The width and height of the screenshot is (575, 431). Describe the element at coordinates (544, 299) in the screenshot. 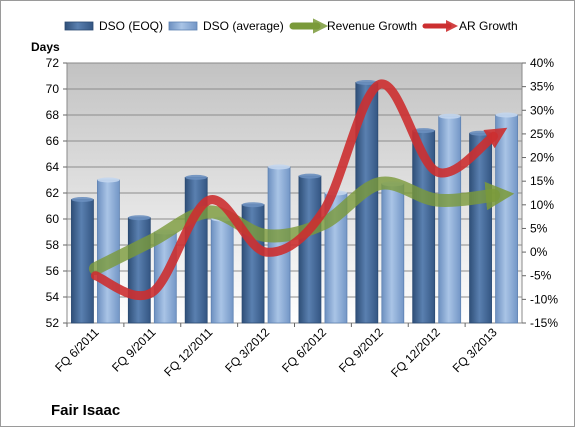

I see `y2-tick-label: -10%` at that location.